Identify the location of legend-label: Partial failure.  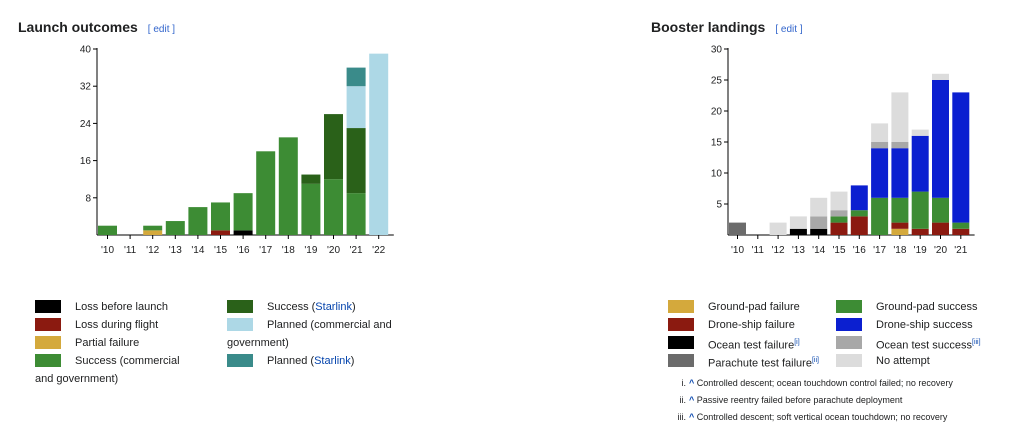
(107, 343).